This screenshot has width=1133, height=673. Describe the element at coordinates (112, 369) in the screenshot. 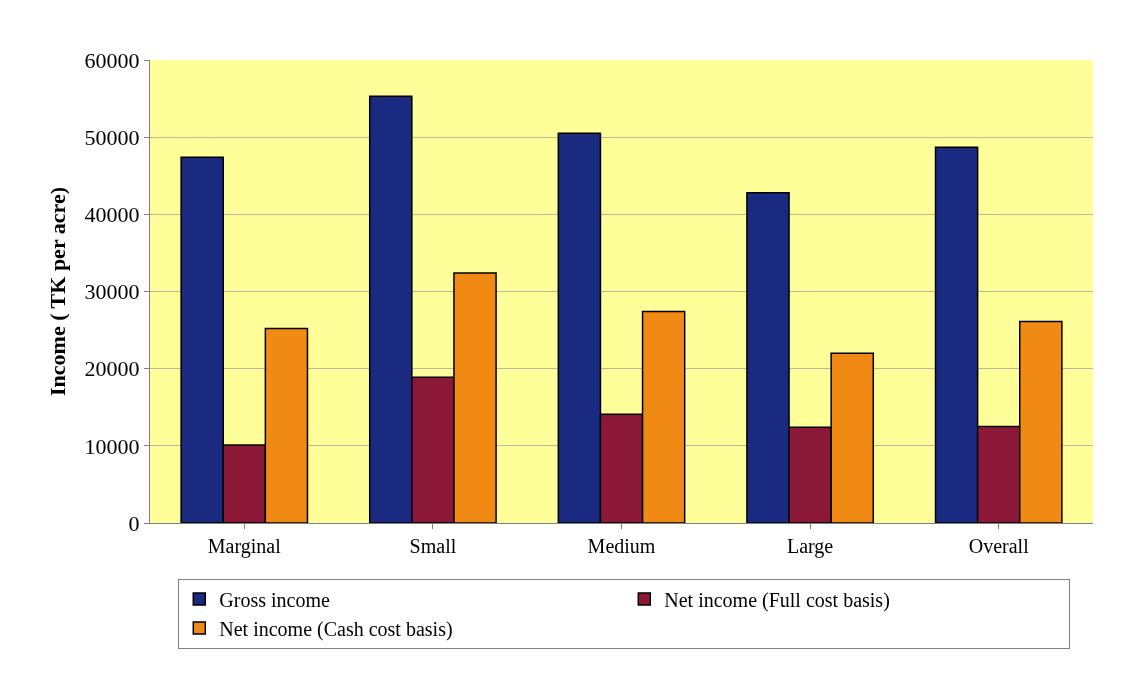

I see `y-tick-label: 20000` at that location.